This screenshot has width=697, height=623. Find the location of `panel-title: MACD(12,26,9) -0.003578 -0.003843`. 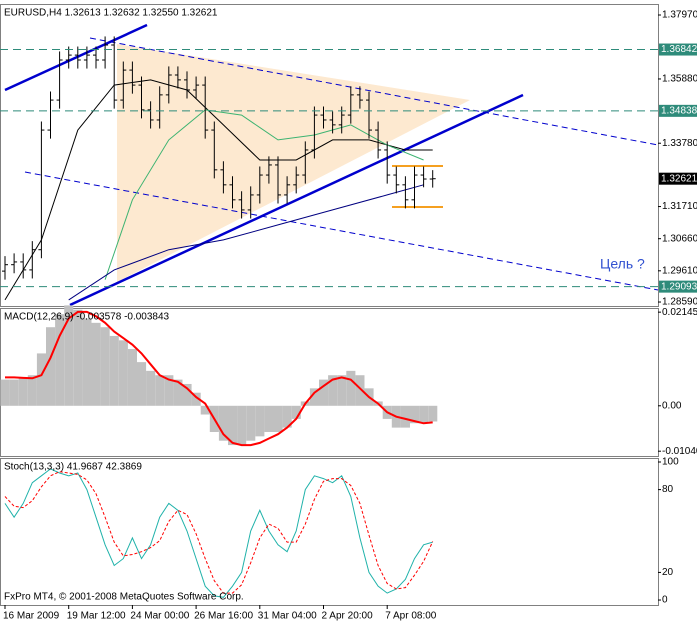

panel-title: MACD(12,26,9) -0.003578 -0.003843 is located at coordinates (87, 317).